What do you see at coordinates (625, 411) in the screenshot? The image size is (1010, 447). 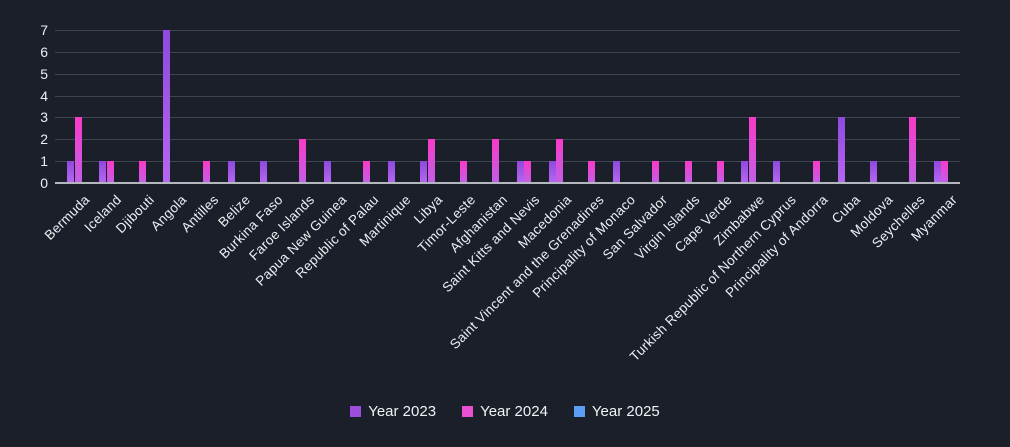 I see `legend-label: Year 2025` at bounding box center [625, 411].